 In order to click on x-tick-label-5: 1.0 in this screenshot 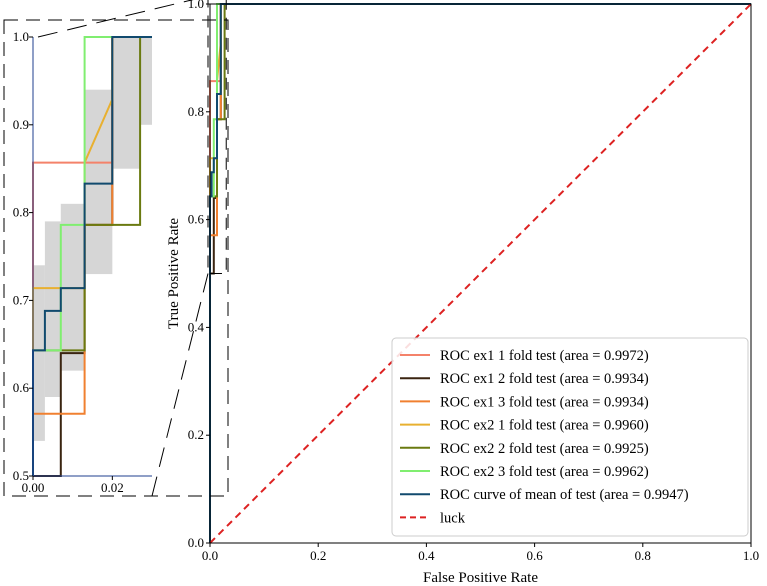, I will do `click(751, 555)`.